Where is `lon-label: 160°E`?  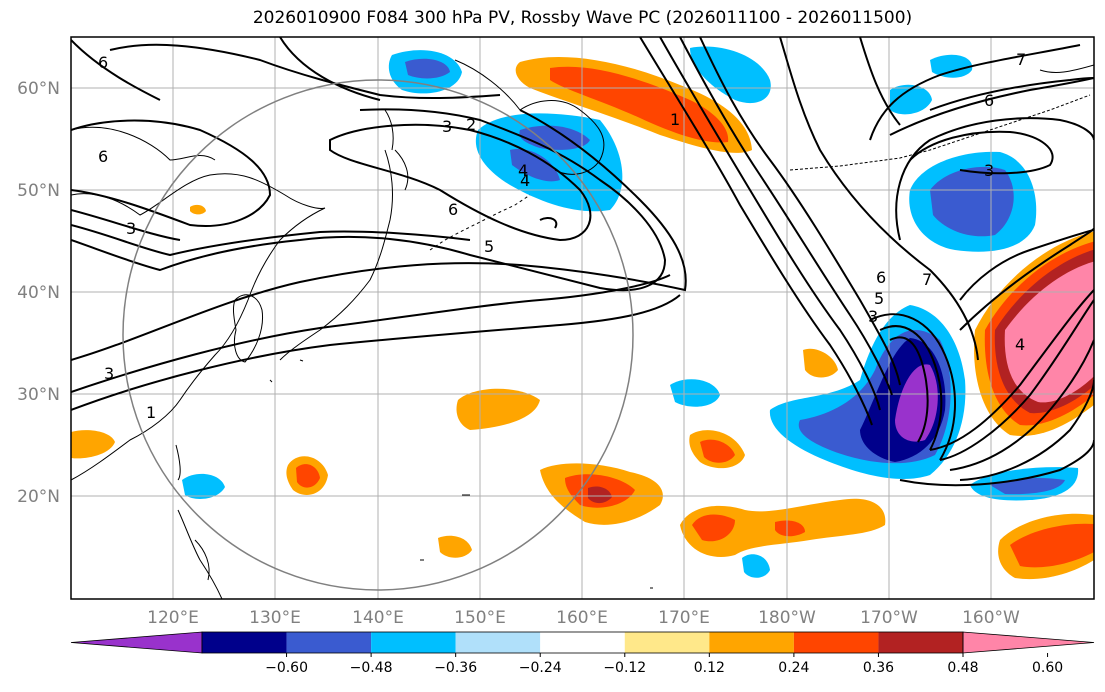 lon-label: 160°E is located at coordinates (582, 618).